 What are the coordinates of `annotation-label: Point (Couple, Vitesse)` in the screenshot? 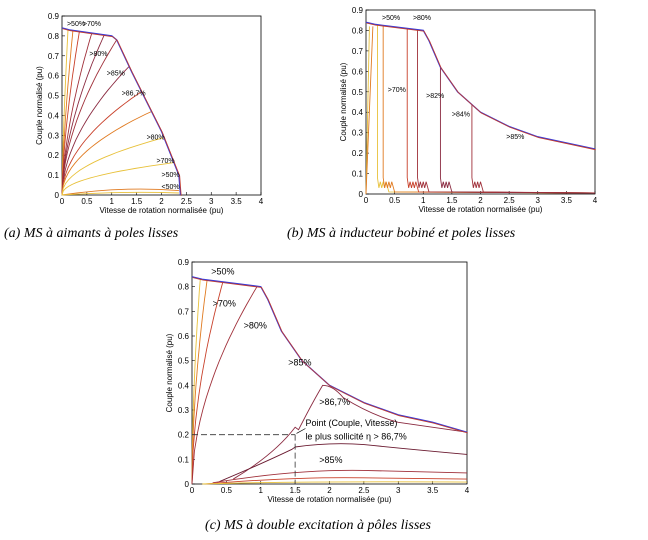 It's located at (351, 423).